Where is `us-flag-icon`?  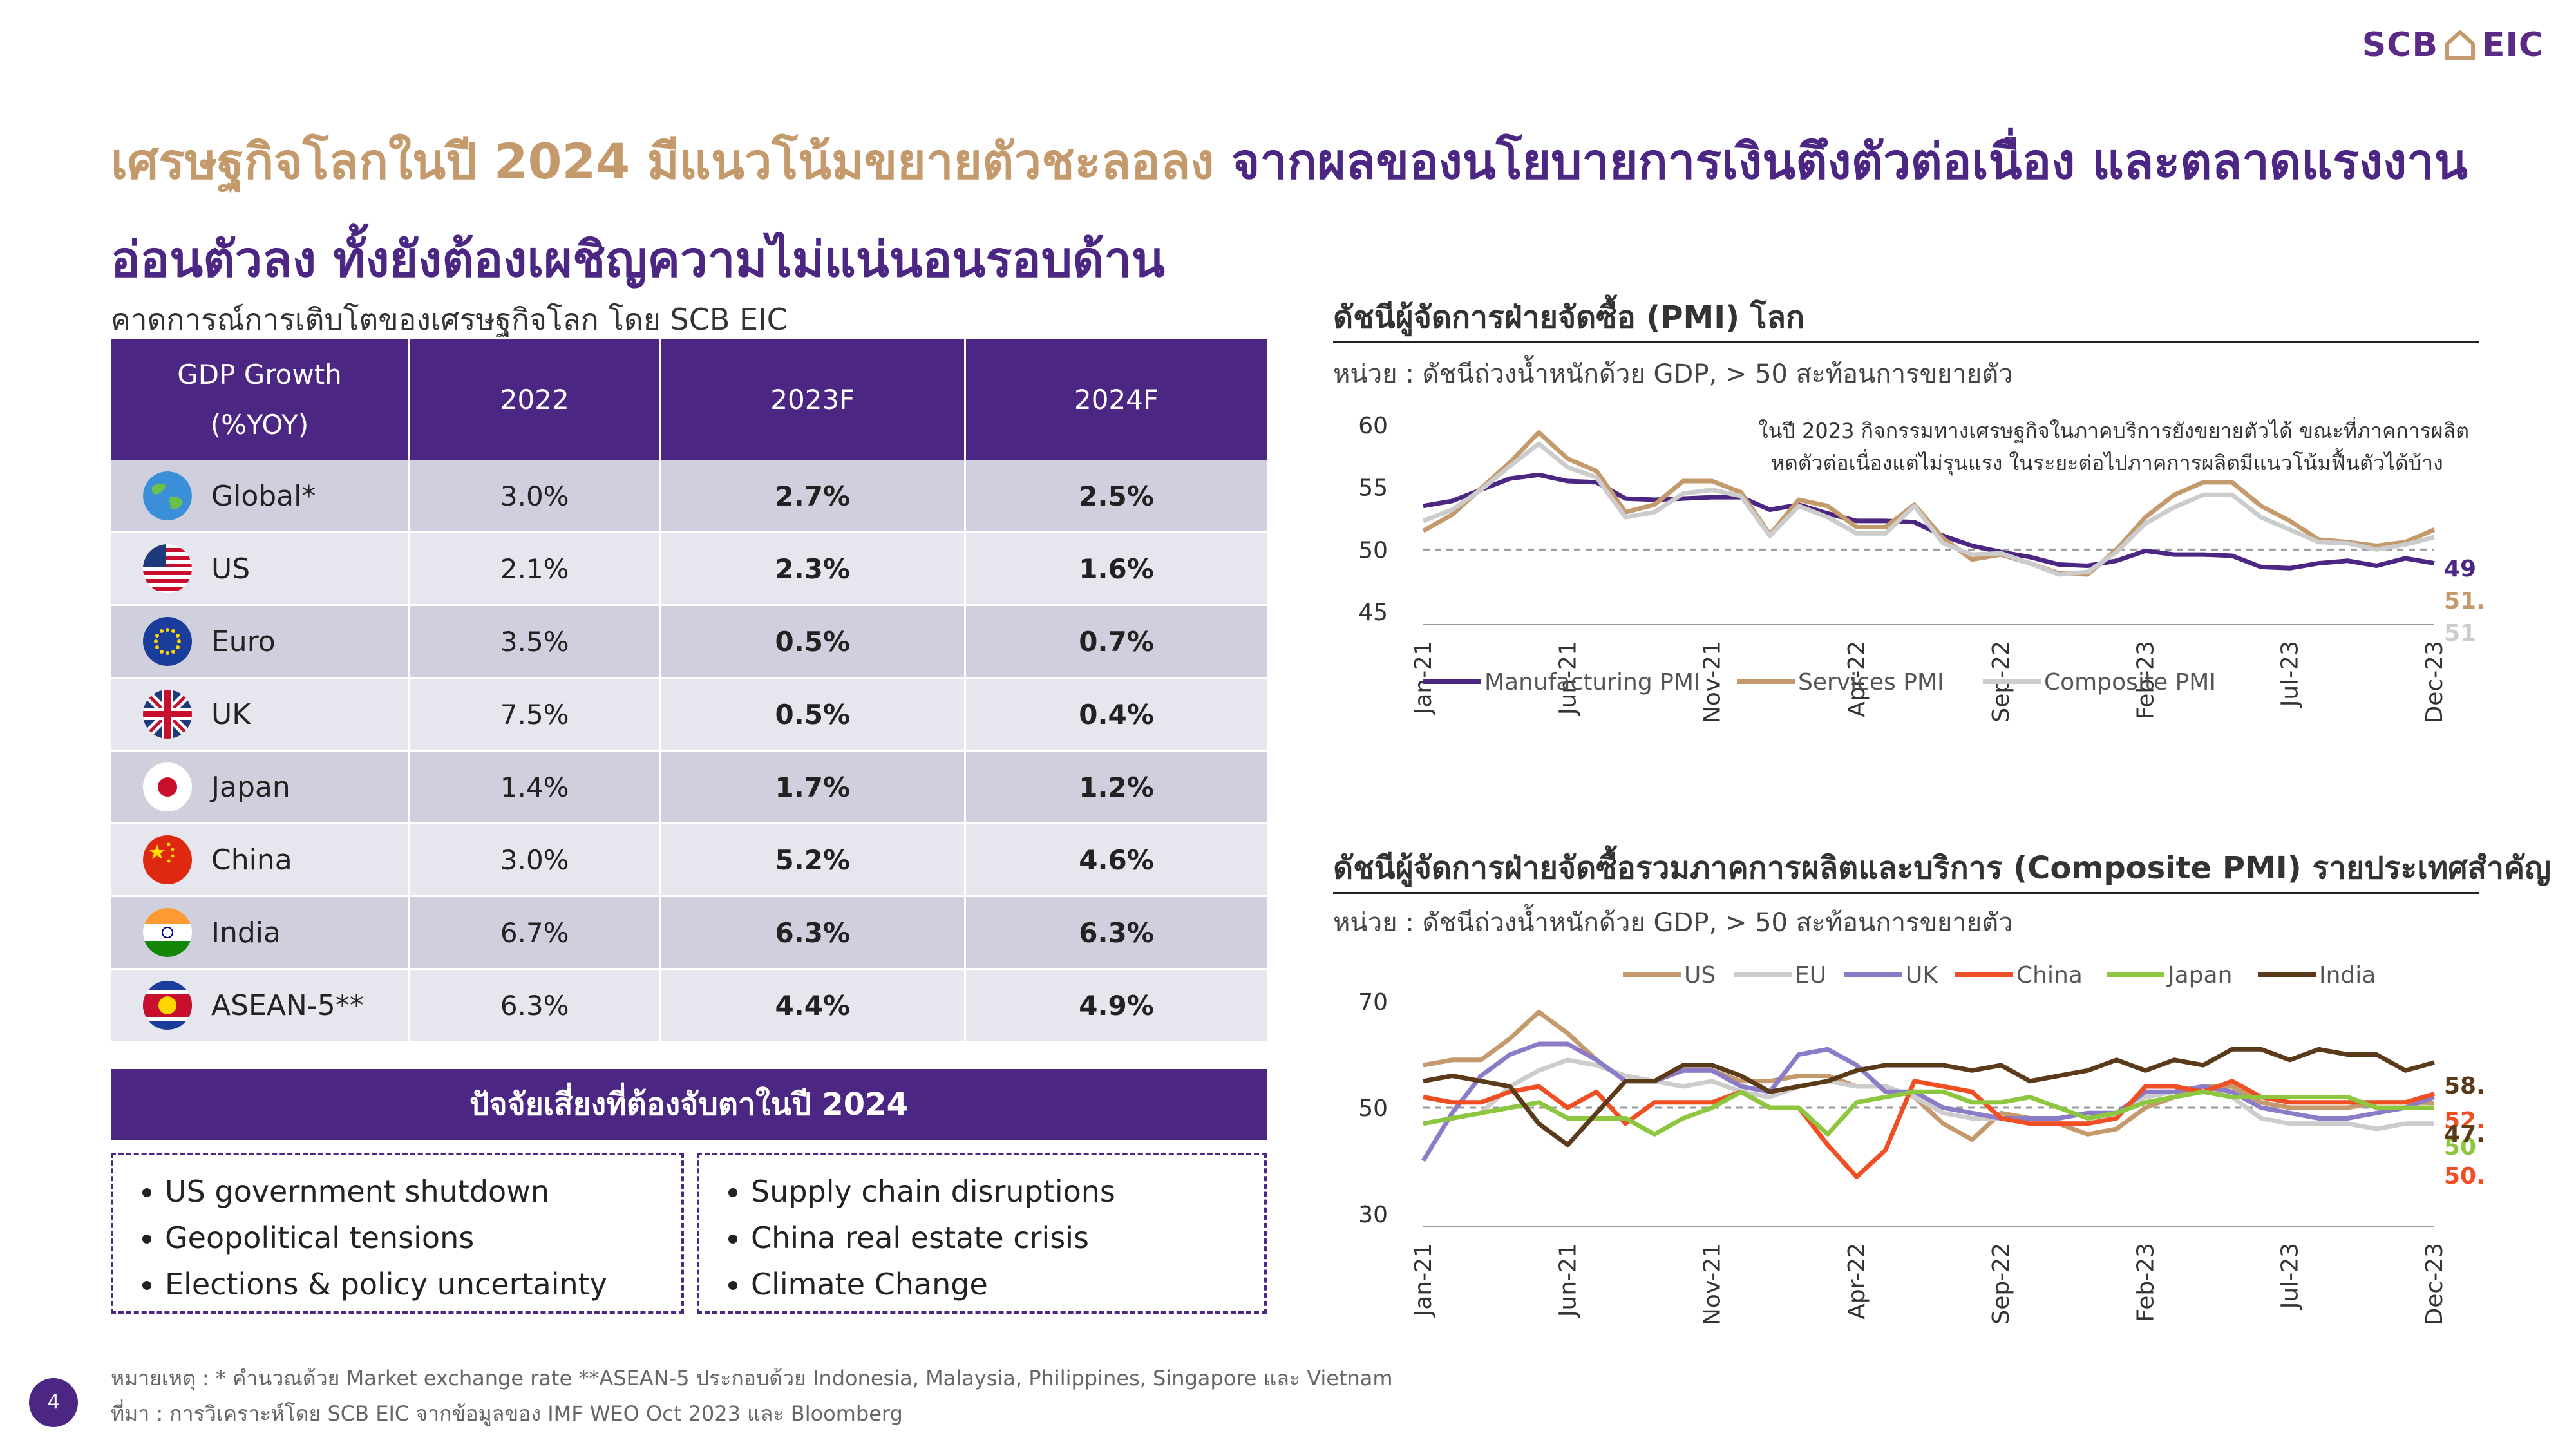 us-flag-icon is located at coordinates (167, 569).